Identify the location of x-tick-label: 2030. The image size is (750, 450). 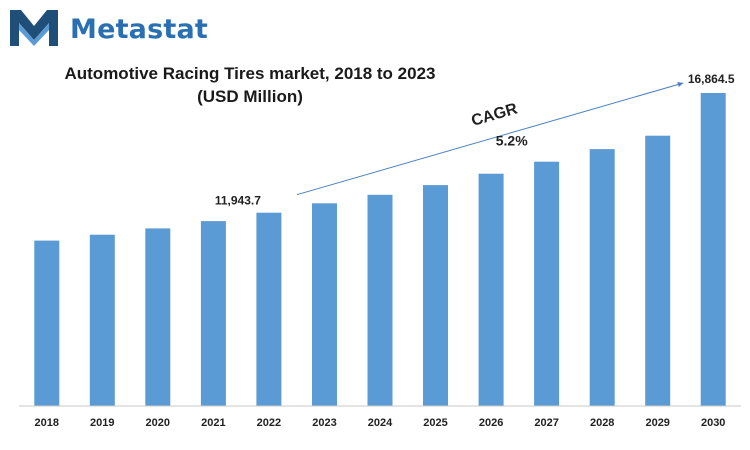
(713, 423).